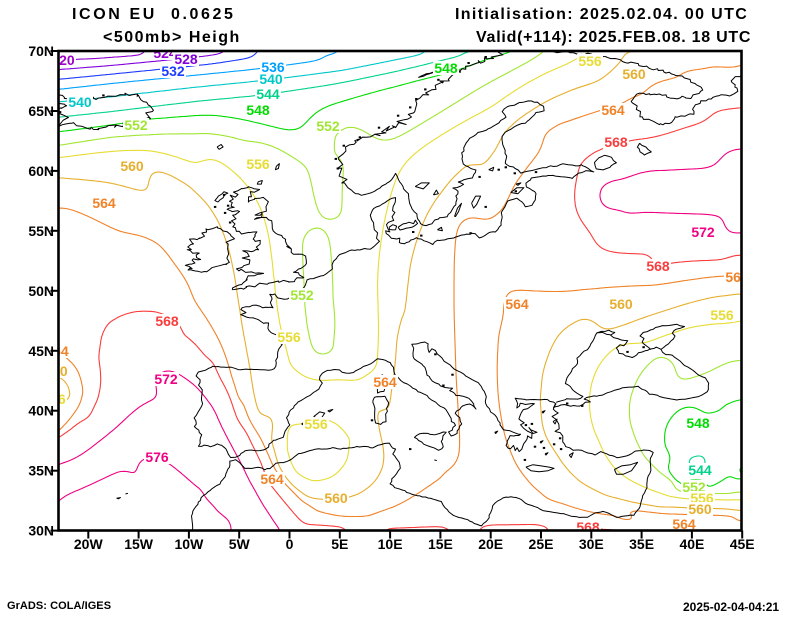 The image size is (800, 618). Describe the element at coordinates (41, 171) in the screenshot. I see `svg-text: 60N` at that location.